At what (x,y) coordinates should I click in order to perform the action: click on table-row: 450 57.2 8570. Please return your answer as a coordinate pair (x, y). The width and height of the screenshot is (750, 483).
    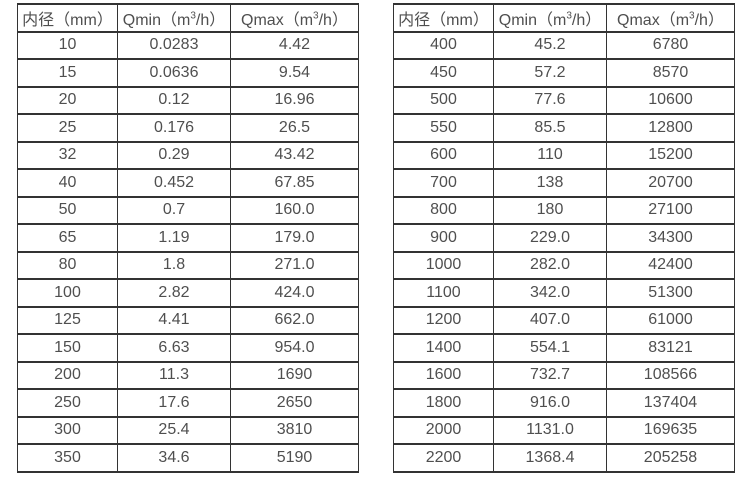
    Looking at the image, I should click on (564, 73).